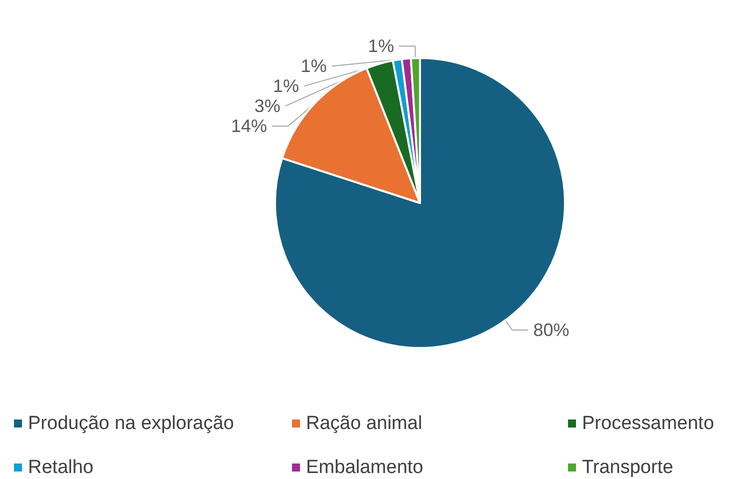 This screenshot has height=479, width=752. Describe the element at coordinates (249, 126) in the screenshot. I see `data-label: 14%` at that location.